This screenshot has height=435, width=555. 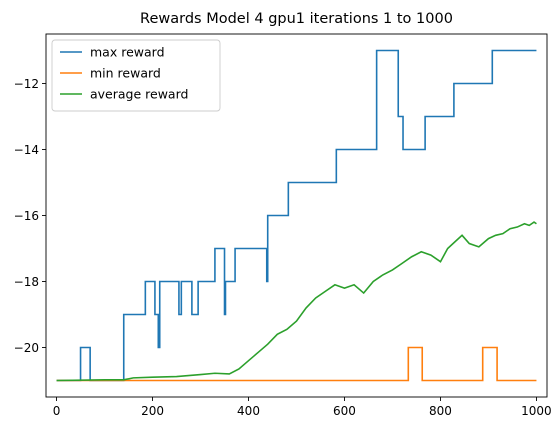 What do you see at coordinates (139, 94) in the screenshot?
I see `legend-label-average-reward: average reward` at bounding box center [139, 94].